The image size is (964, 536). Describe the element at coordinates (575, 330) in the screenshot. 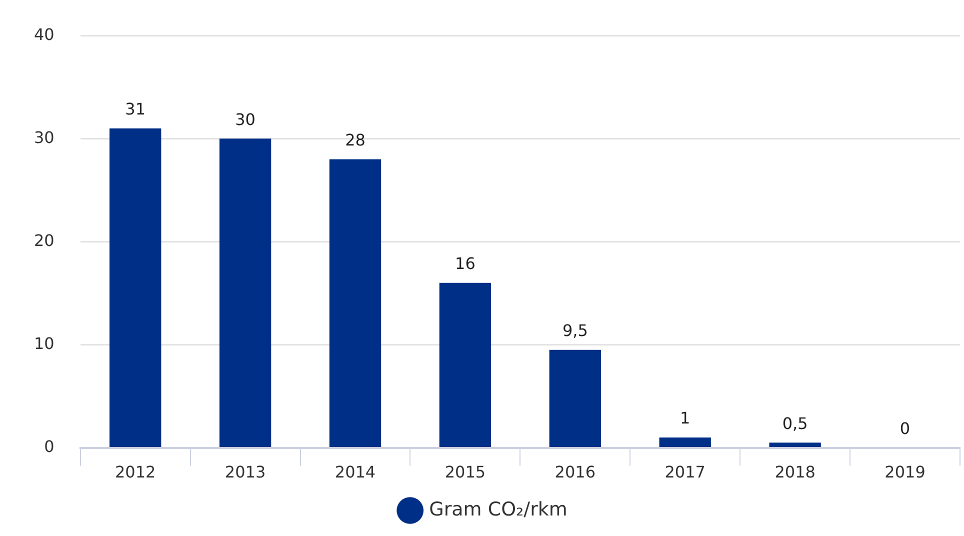

I see `data-label: 9,5` at that location.